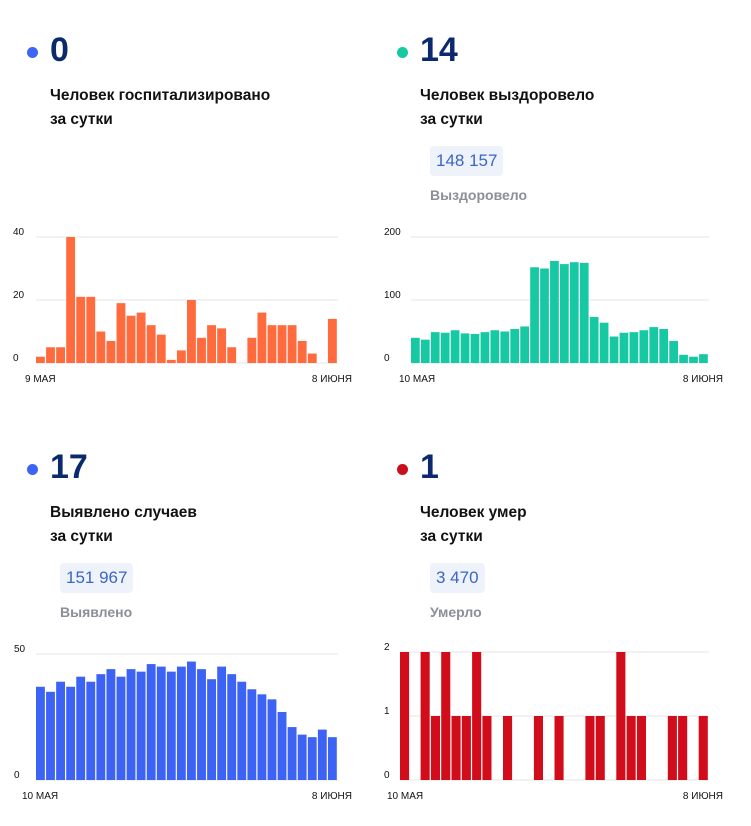 This screenshot has width=751, height=826. What do you see at coordinates (123, 512) in the screenshot?
I see `caption-line-1: Выявлено случаев` at bounding box center [123, 512].